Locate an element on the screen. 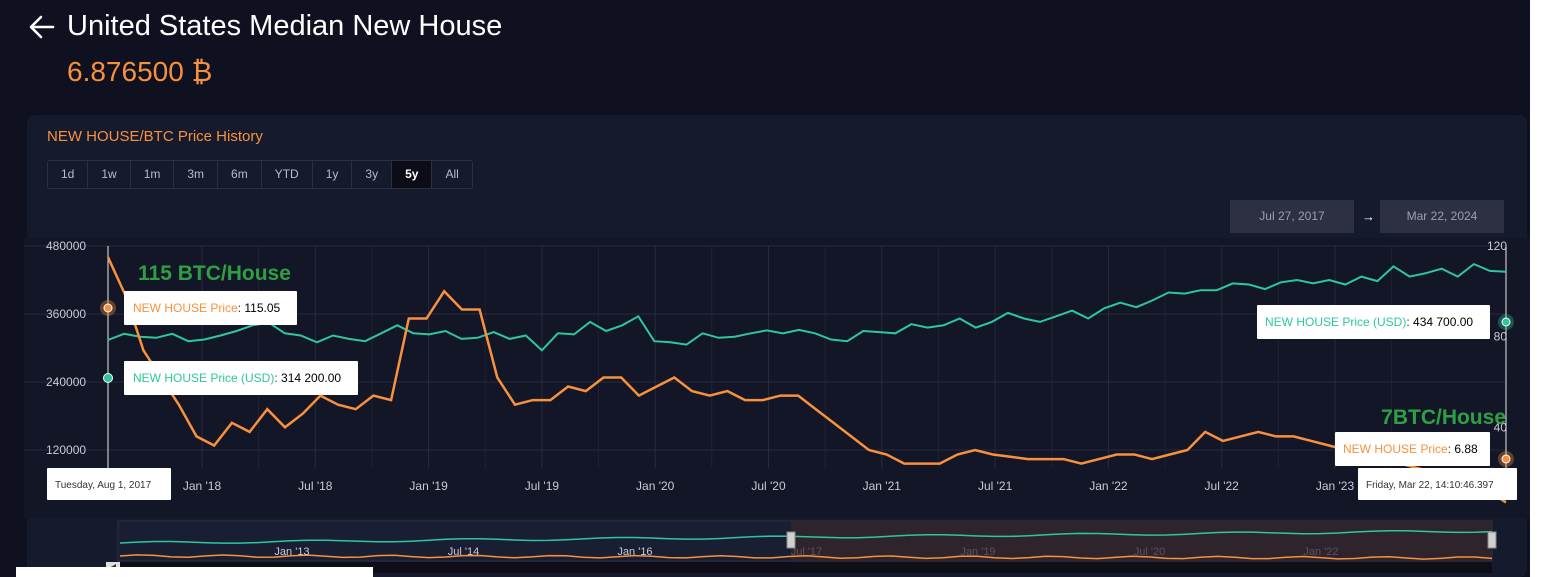 The width and height of the screenshot is (1542, 577). date-from-input: Jul 27, 2017 is located at coordinates (1292, 216).